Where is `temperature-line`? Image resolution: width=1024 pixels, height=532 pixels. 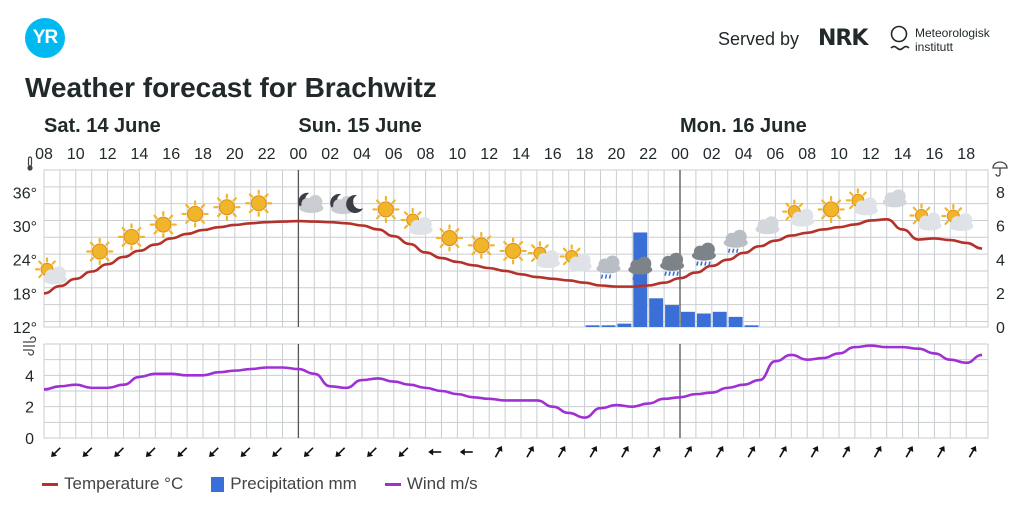 temperature-line is located at coordinates (513, 256).